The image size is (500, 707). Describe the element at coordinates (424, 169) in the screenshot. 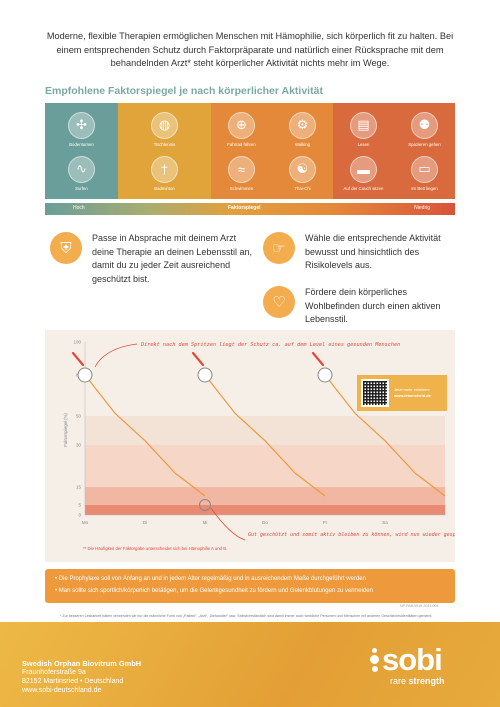

I see `bed-icon: ▭` at that location.